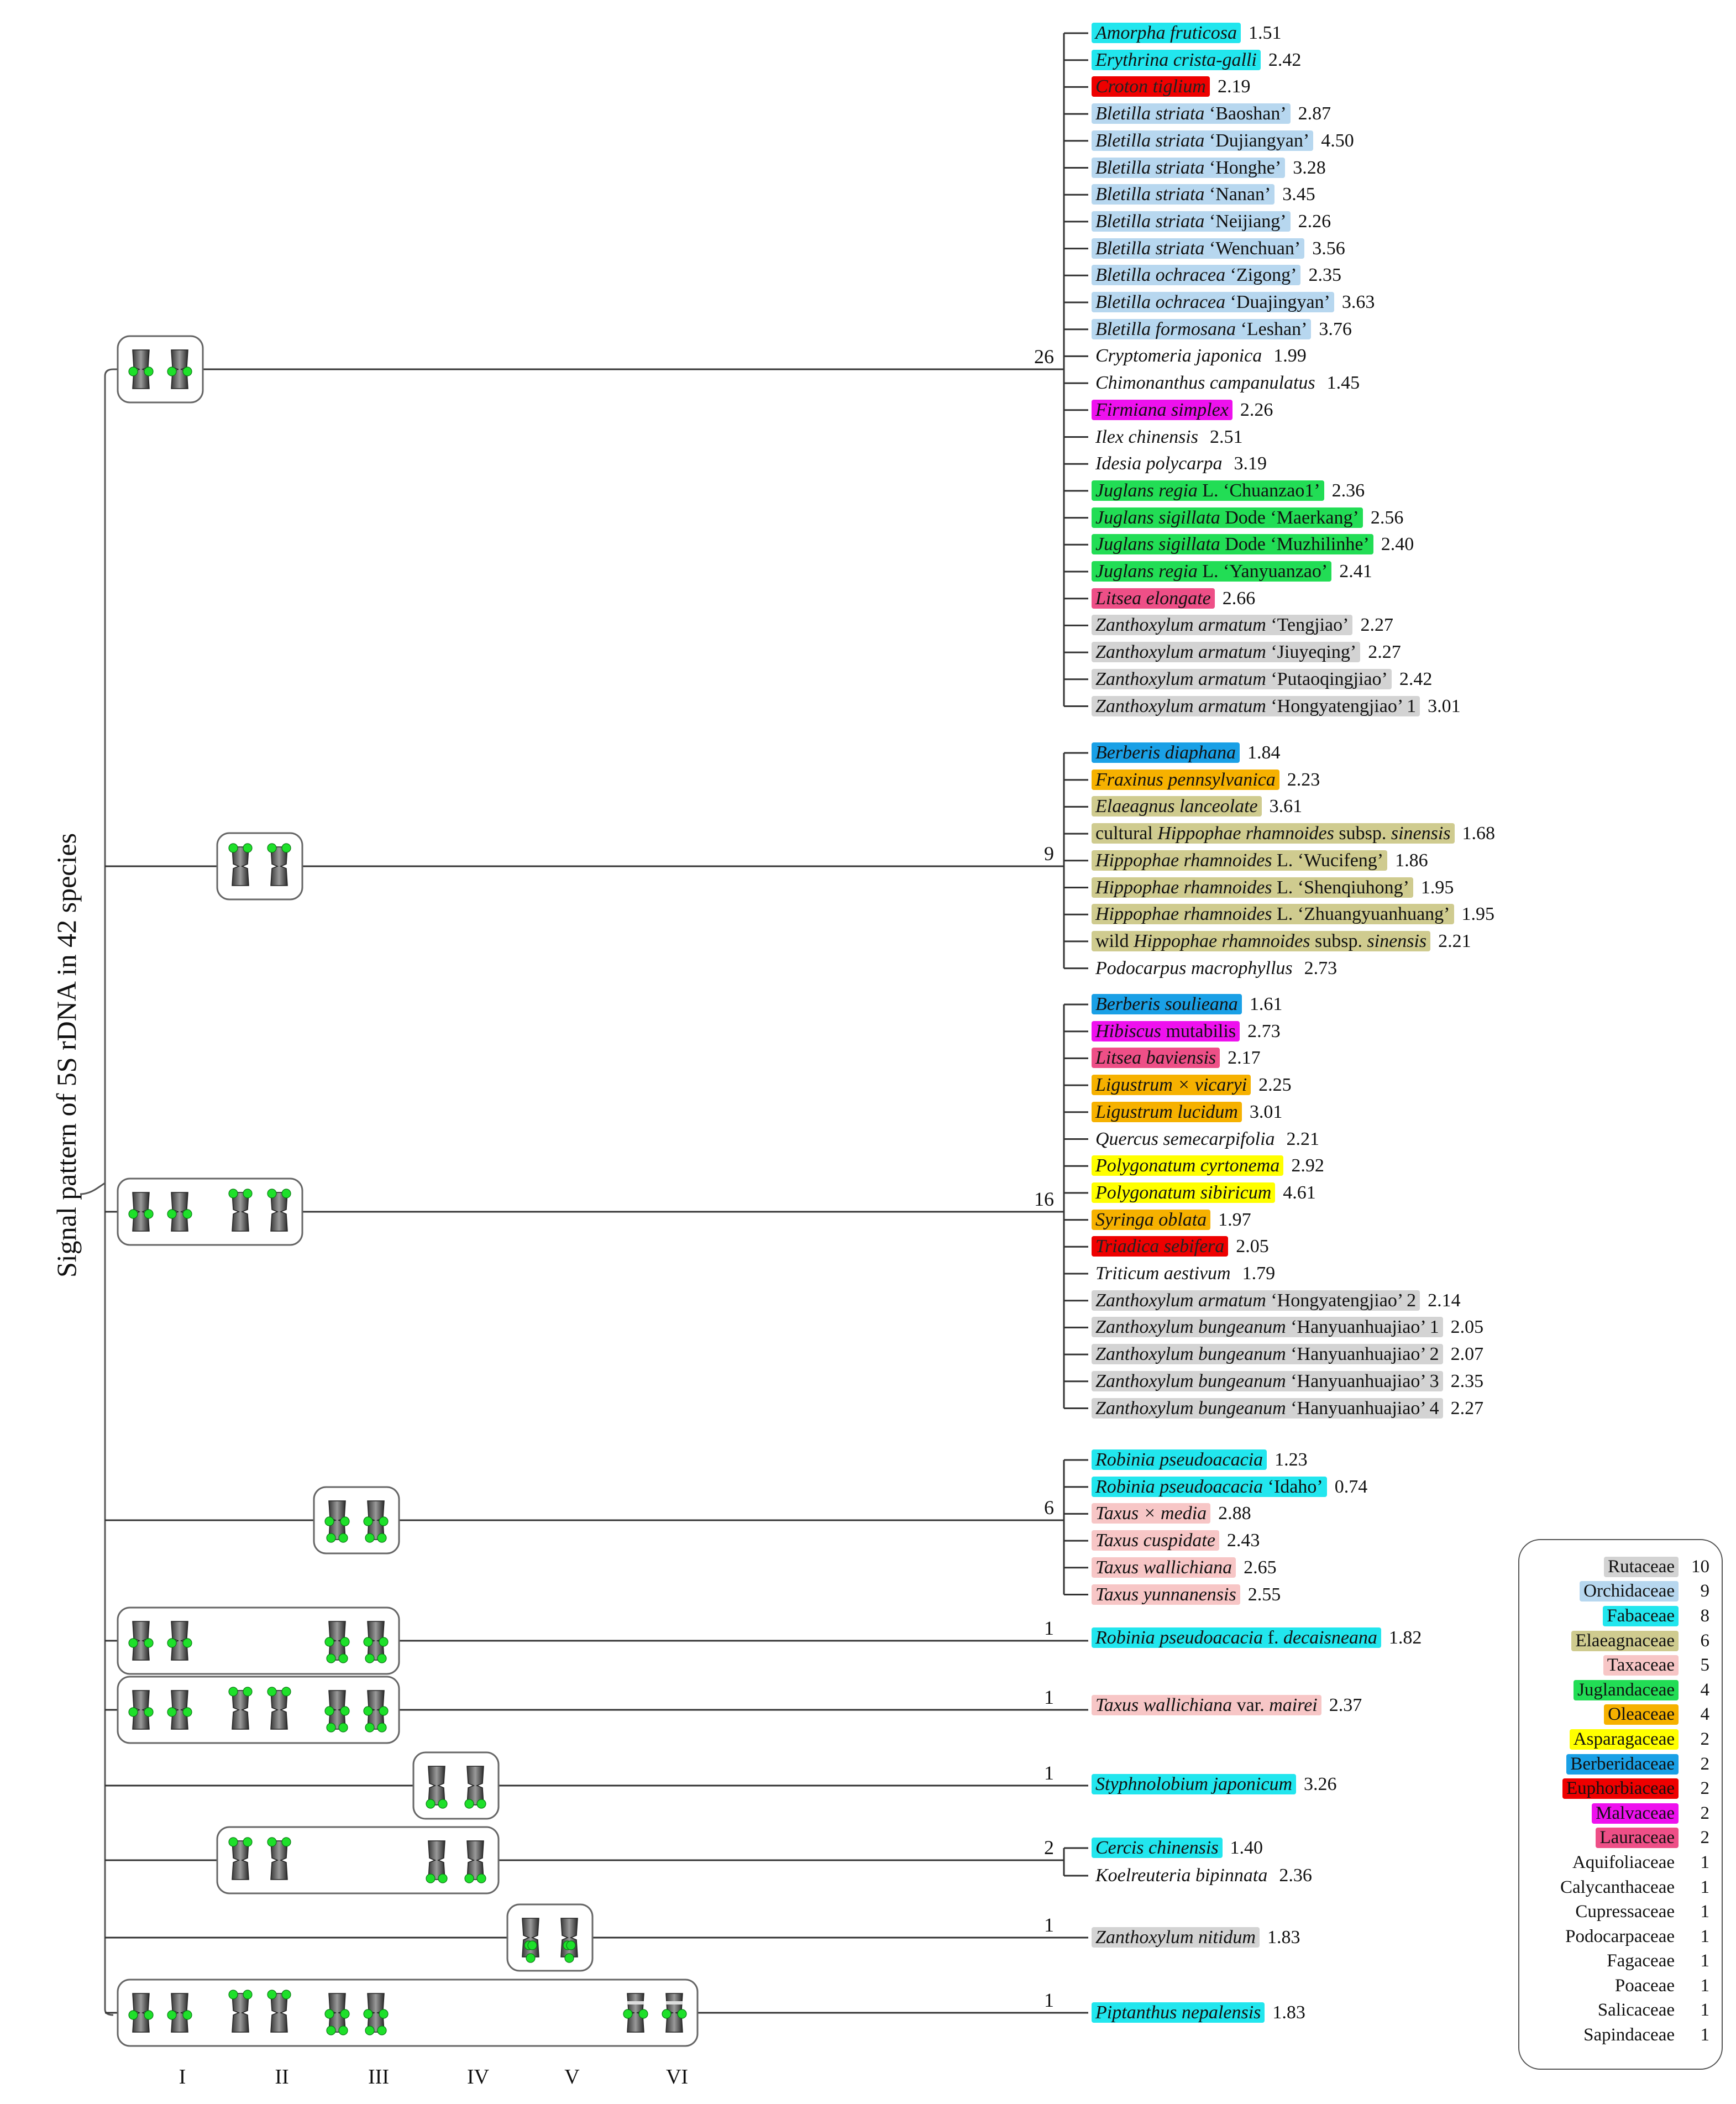  I want to click on legend-item: Calycanthaceae 1, so click(1621, 1888).